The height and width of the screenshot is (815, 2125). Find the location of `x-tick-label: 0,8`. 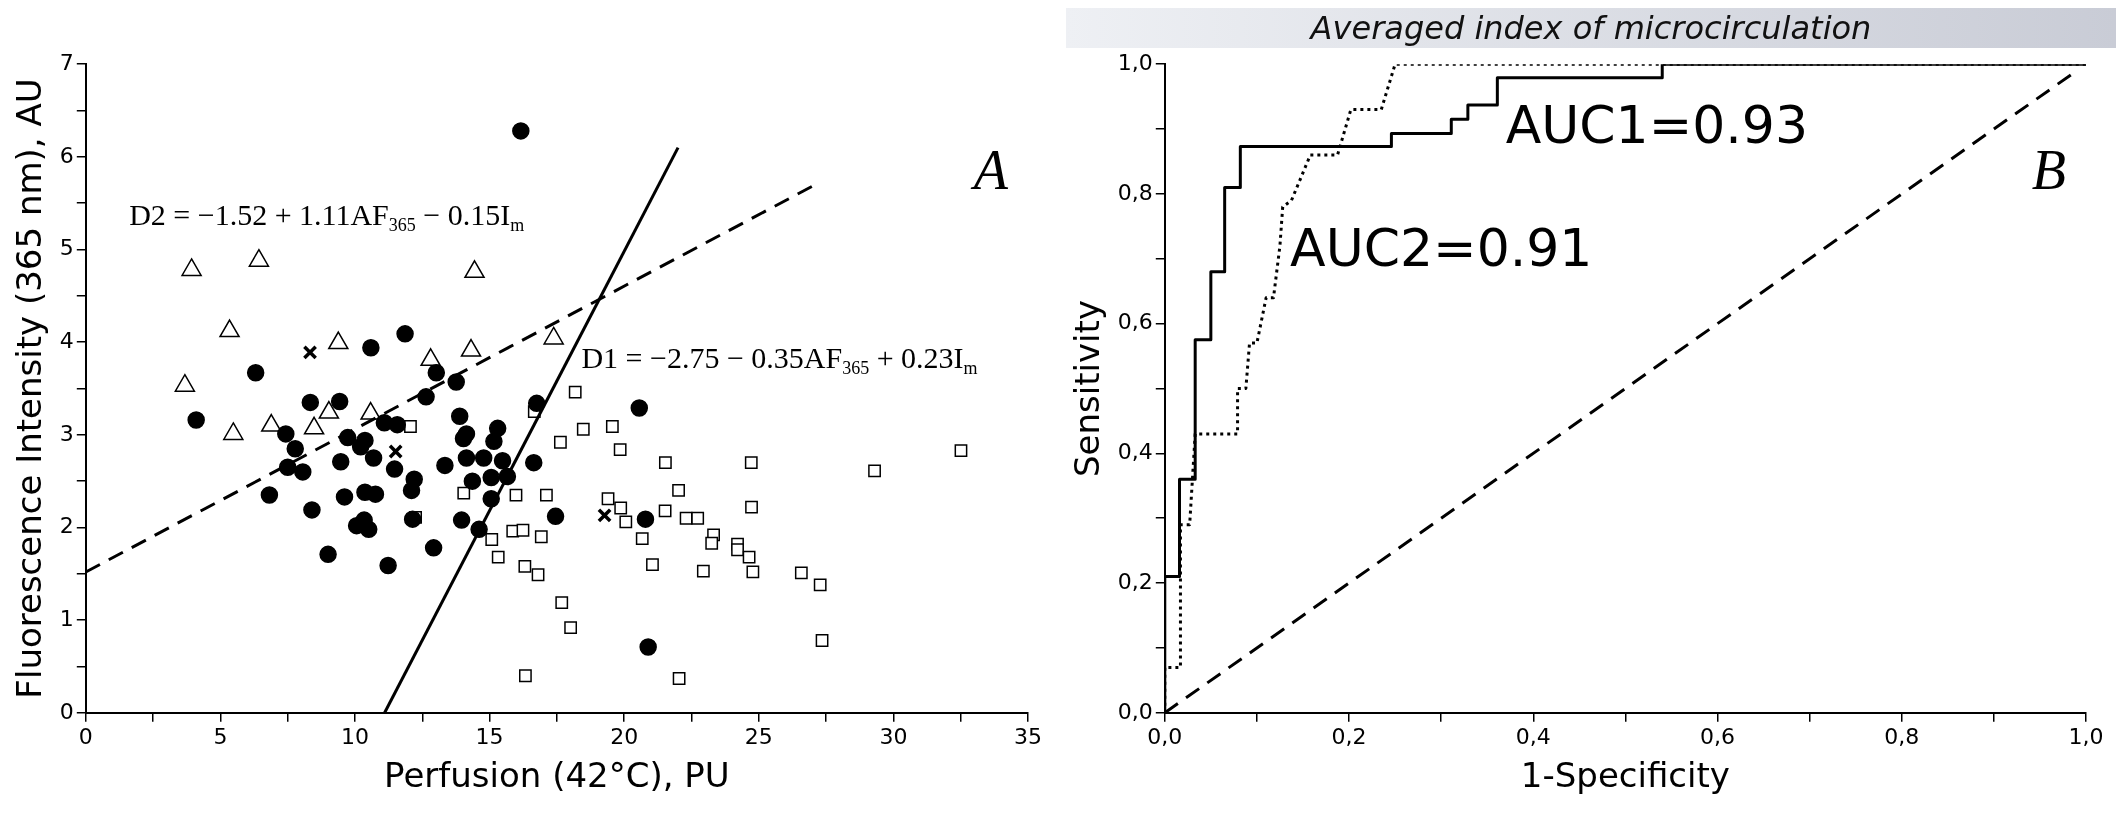

x-tick-label: 0,8 is located at coordinates (1902, 736).